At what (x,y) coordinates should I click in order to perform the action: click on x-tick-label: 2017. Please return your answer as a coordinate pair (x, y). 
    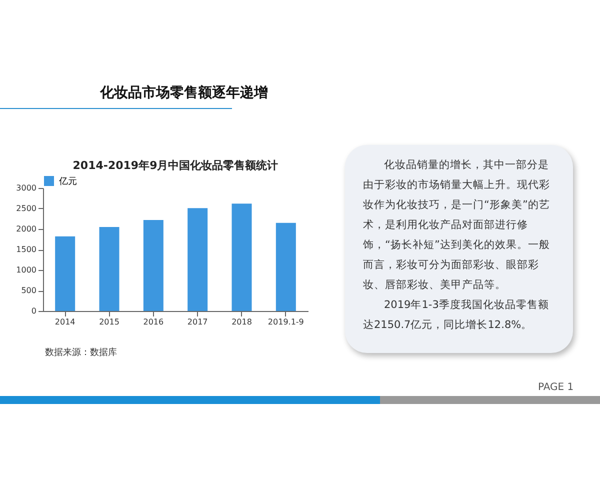
    Looking at the image, I should click on (197, 322).